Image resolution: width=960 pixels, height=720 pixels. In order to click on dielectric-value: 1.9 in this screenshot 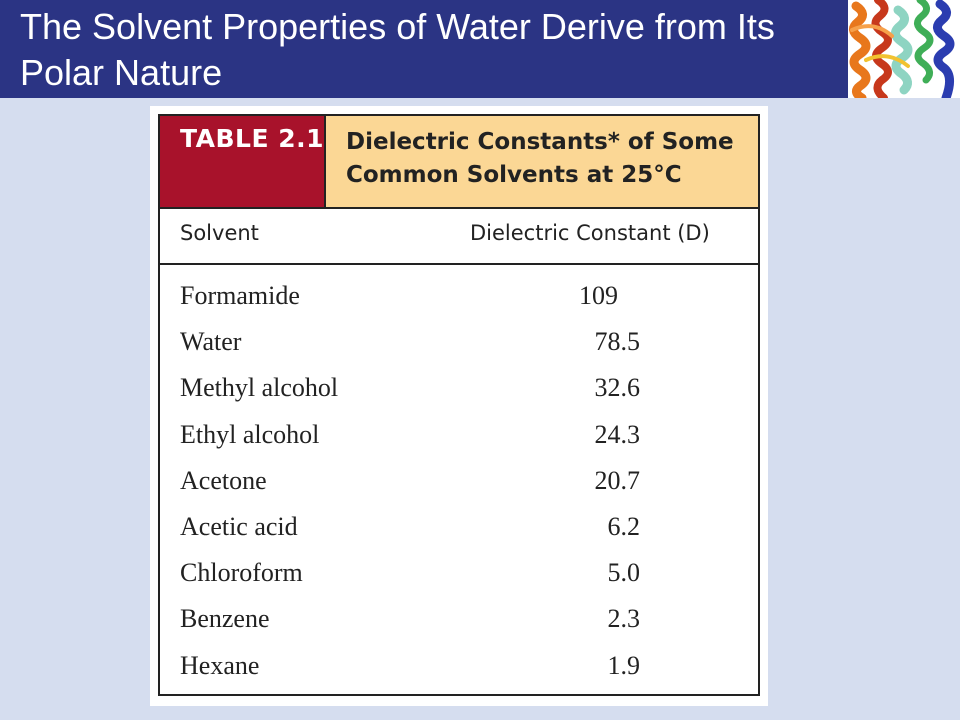, I will do `click(624, 665)`.